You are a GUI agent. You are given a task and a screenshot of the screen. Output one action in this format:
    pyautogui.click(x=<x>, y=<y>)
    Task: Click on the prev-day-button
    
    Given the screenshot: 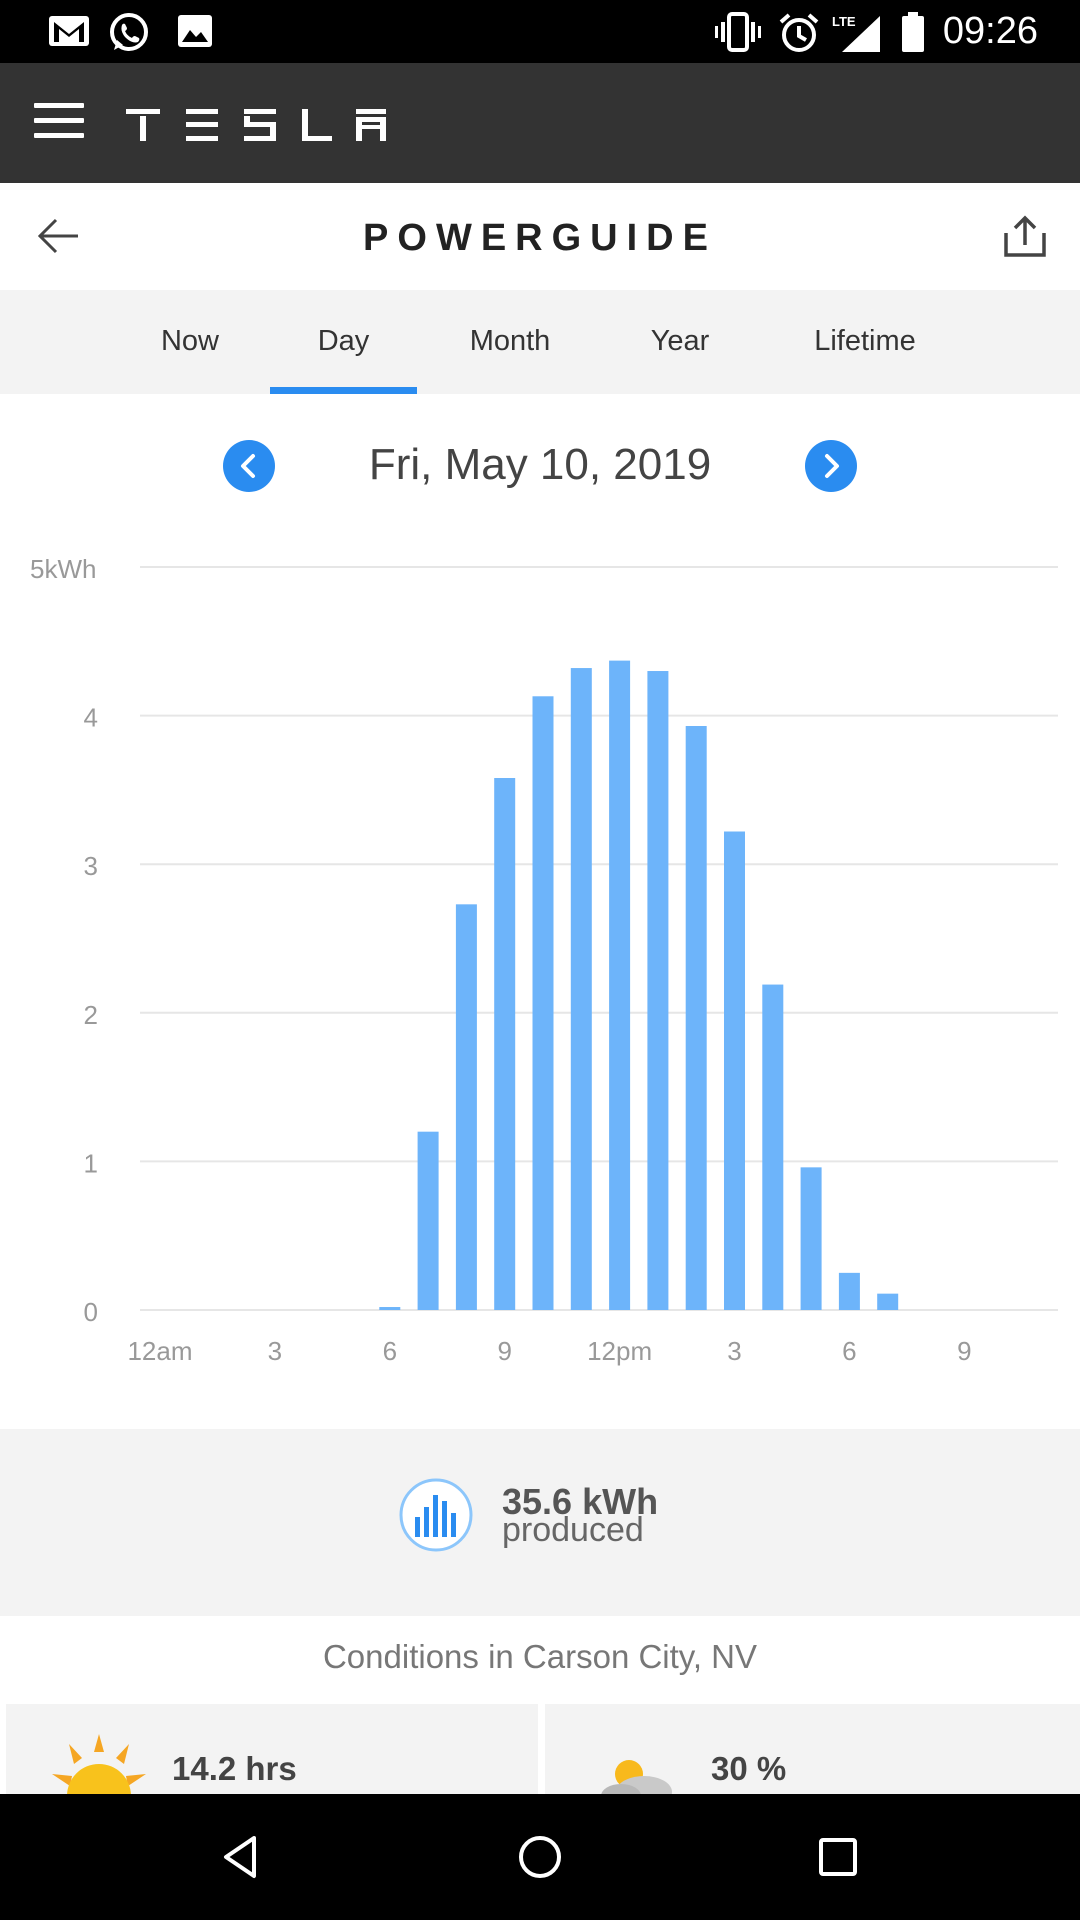 What is the action you would take?
    pyautogui.click(x=249, y=466)
    